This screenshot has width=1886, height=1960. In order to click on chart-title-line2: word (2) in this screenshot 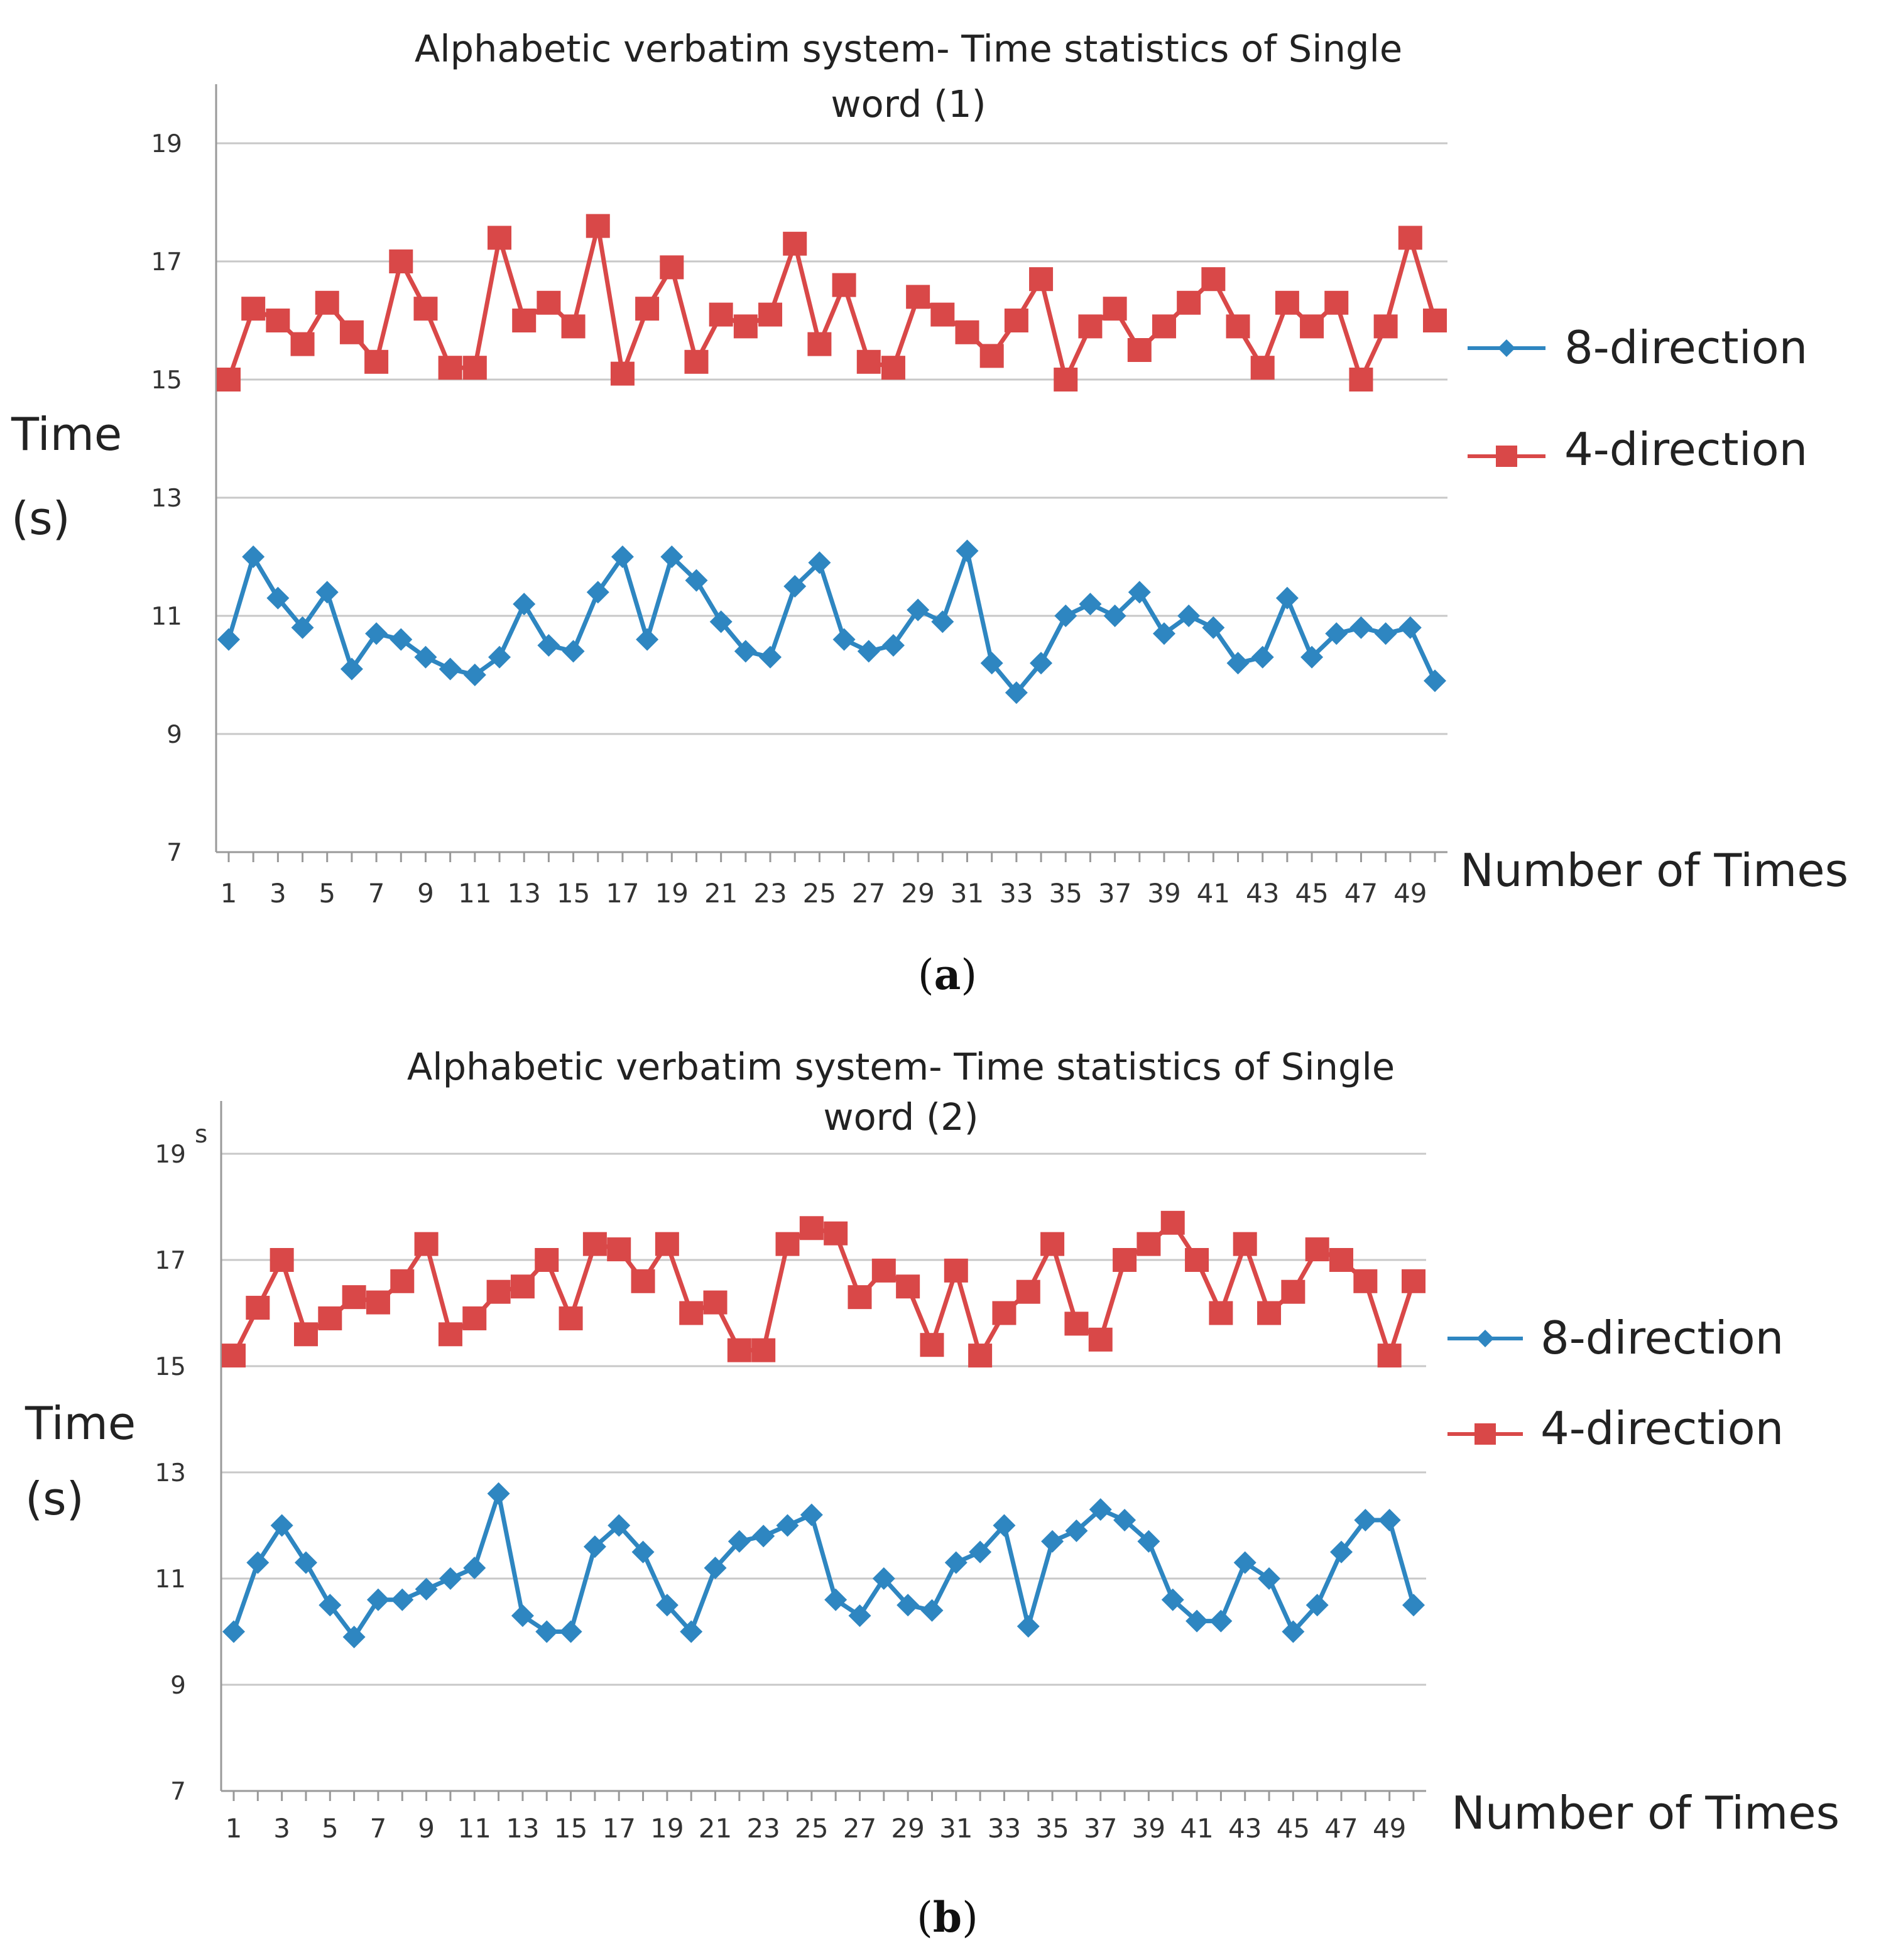, I will do `click(900, 1117)`.